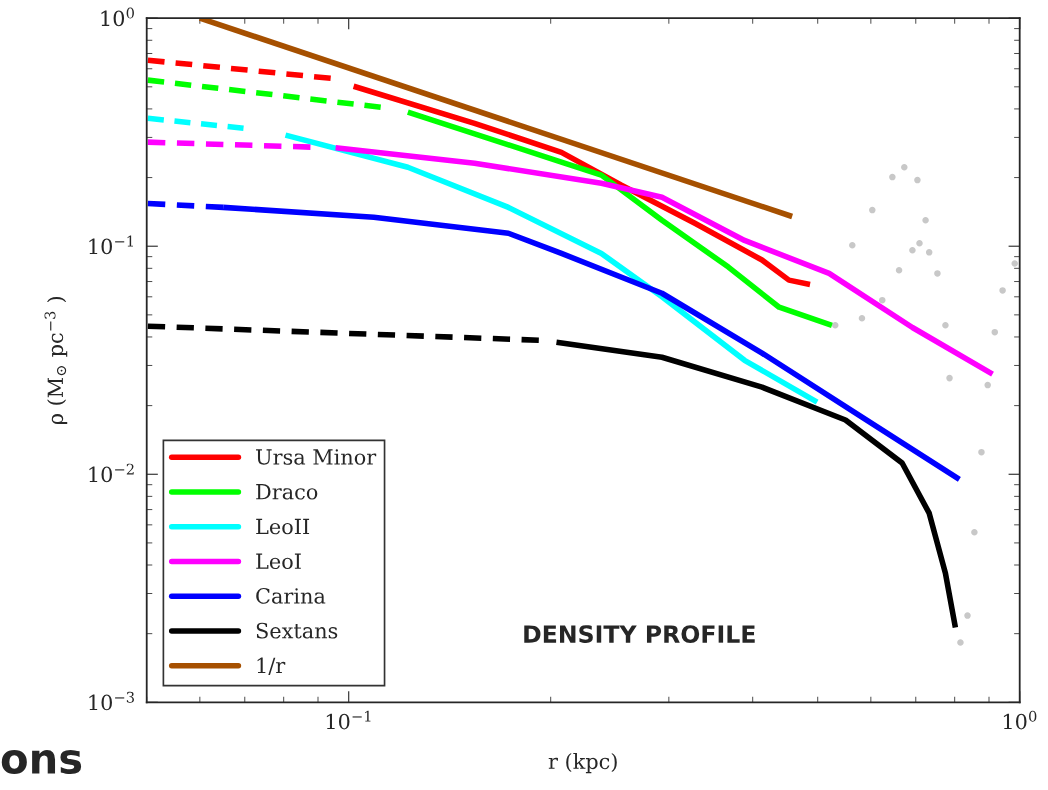 The width and height of the screenshot is (1048, 790). Describe the element at coordinates (41, 762) in the screenshot. I see `text: ons` at that location.